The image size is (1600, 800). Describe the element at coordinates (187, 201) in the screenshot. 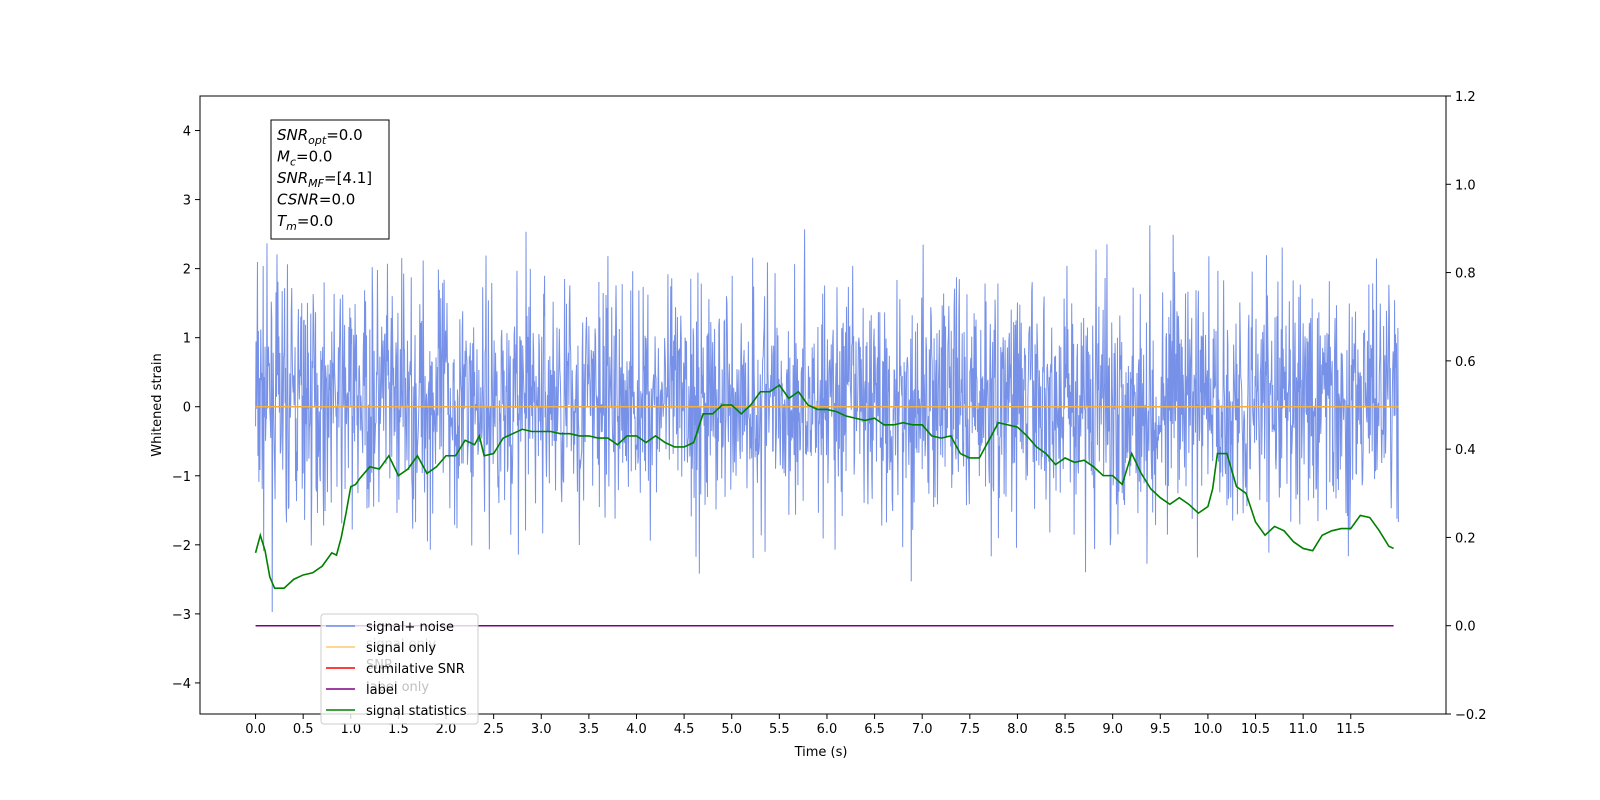

I see `y-left-tick-label: 3` at that location.